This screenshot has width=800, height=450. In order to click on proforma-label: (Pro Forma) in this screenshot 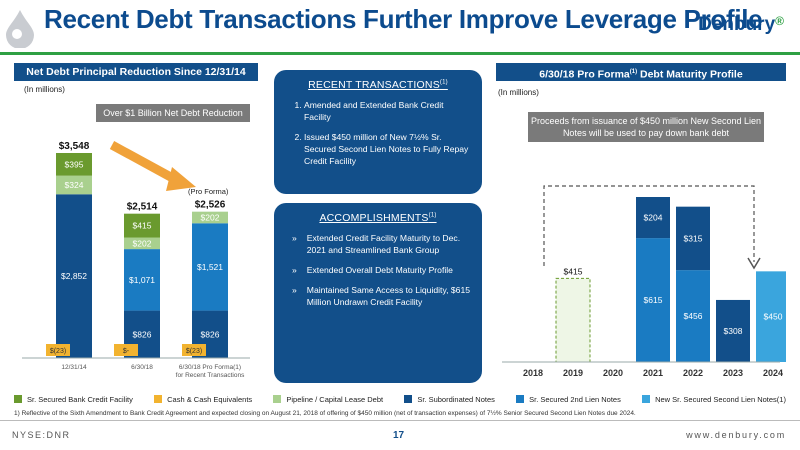, I will do `click(208, 191)`.